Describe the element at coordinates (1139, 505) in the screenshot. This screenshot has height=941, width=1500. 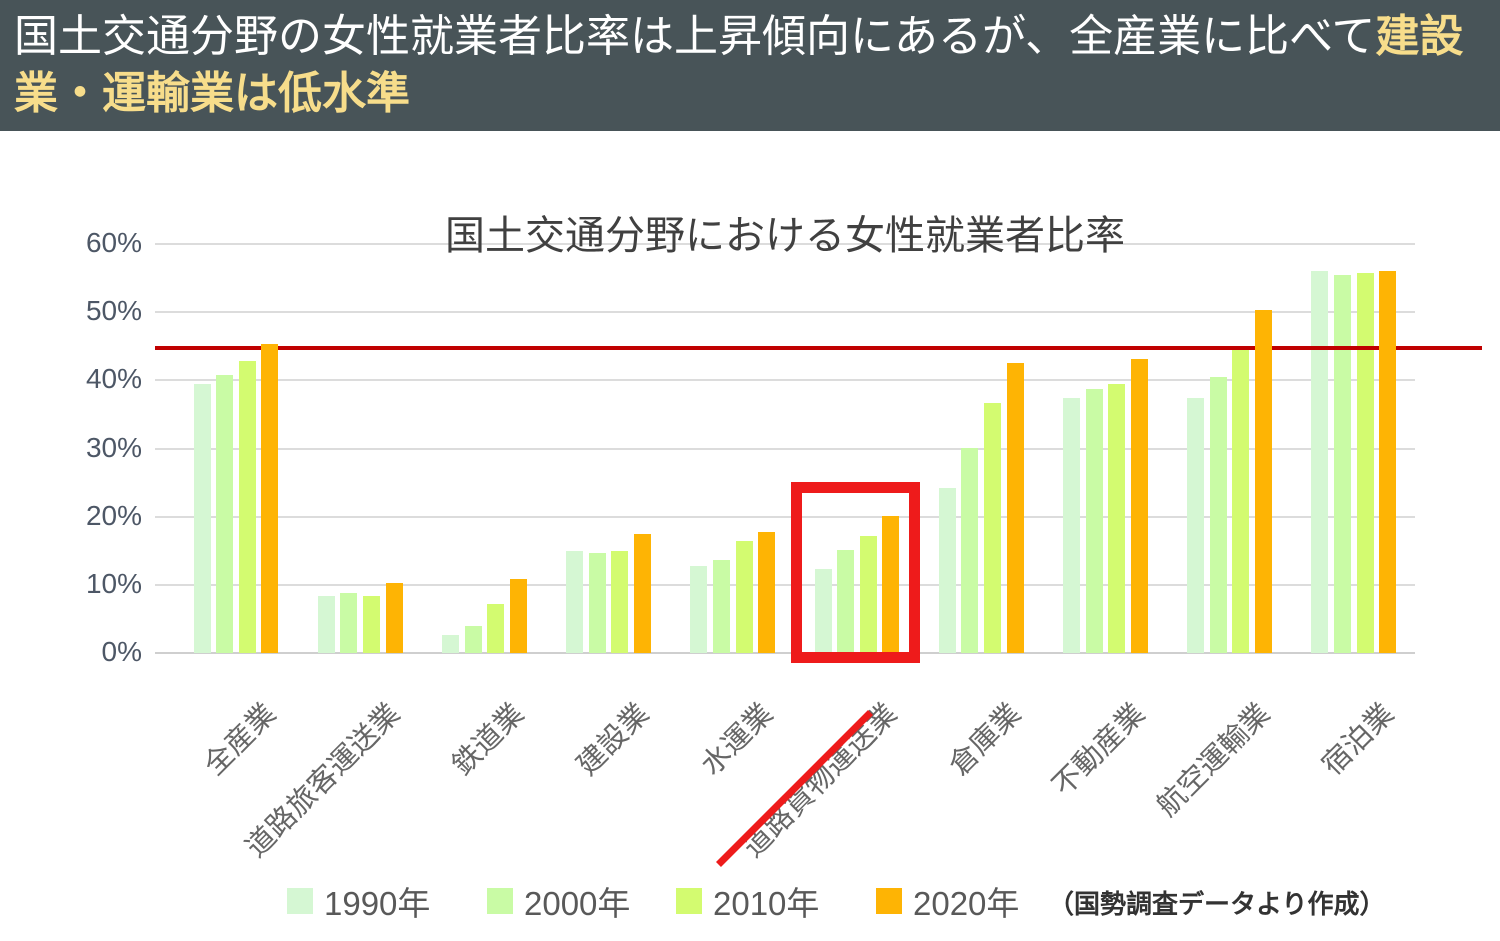
I see `bar-不動産業-2020年` at that location.